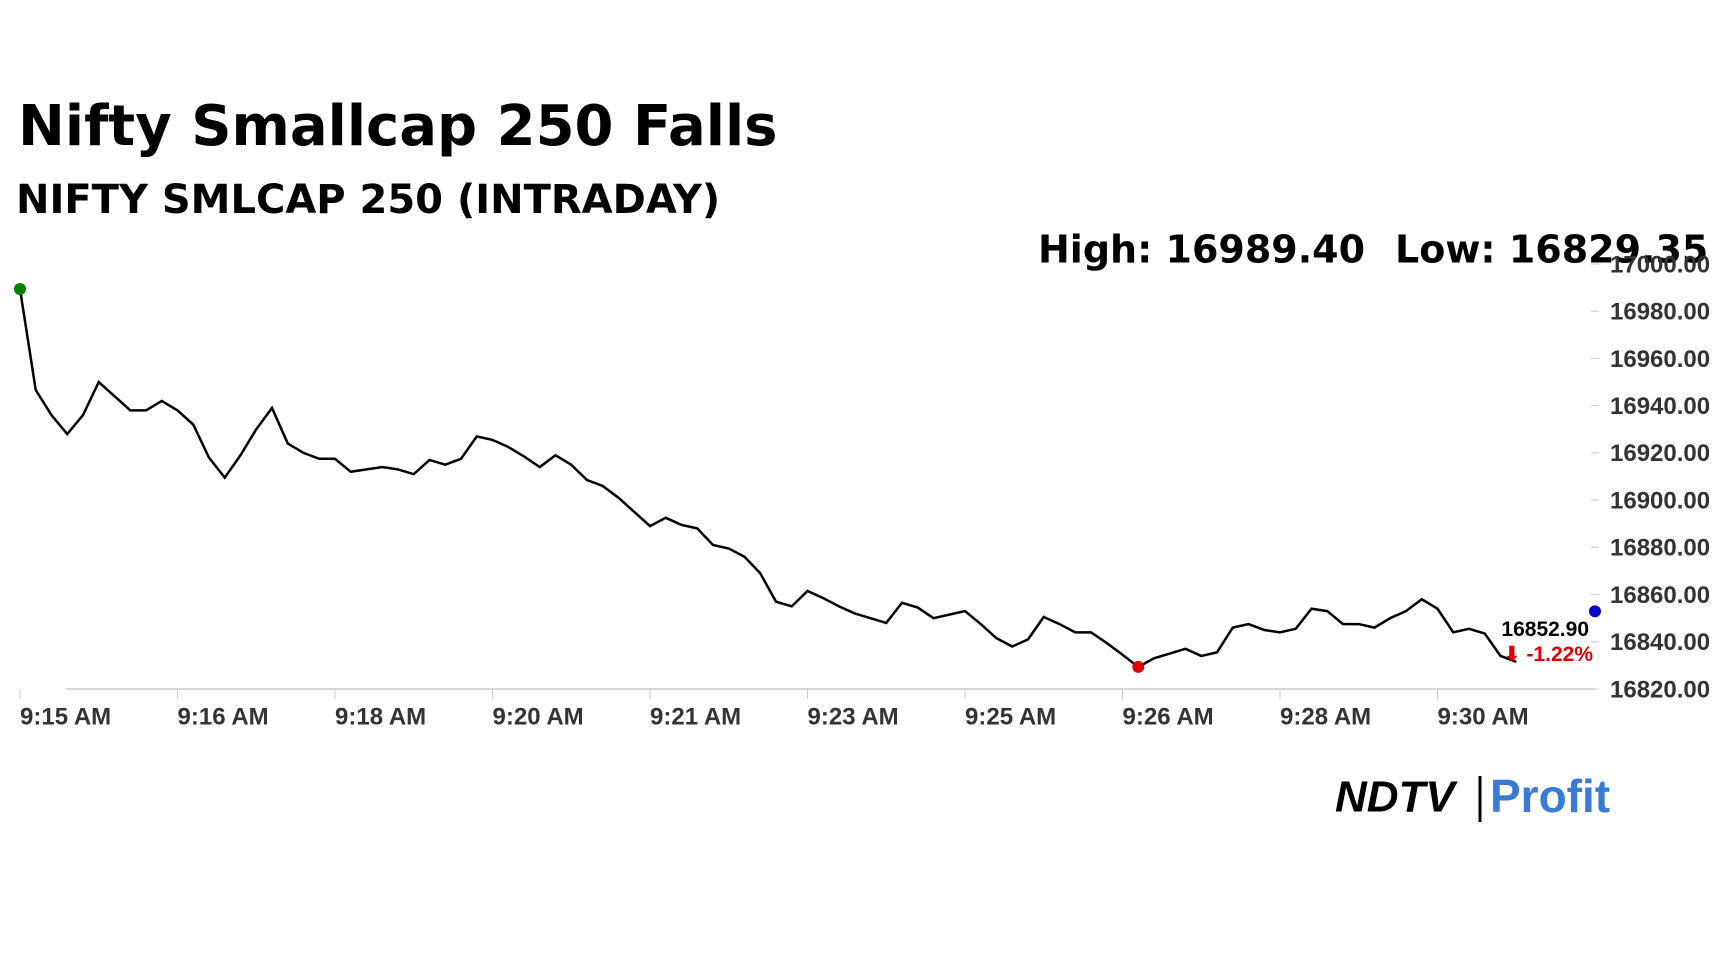 This screenshot has width=1728, height=977. Describe the element at coordinates (1660, 264) in the screenshot. I see `y-tick-label: 17000.00` at that location.